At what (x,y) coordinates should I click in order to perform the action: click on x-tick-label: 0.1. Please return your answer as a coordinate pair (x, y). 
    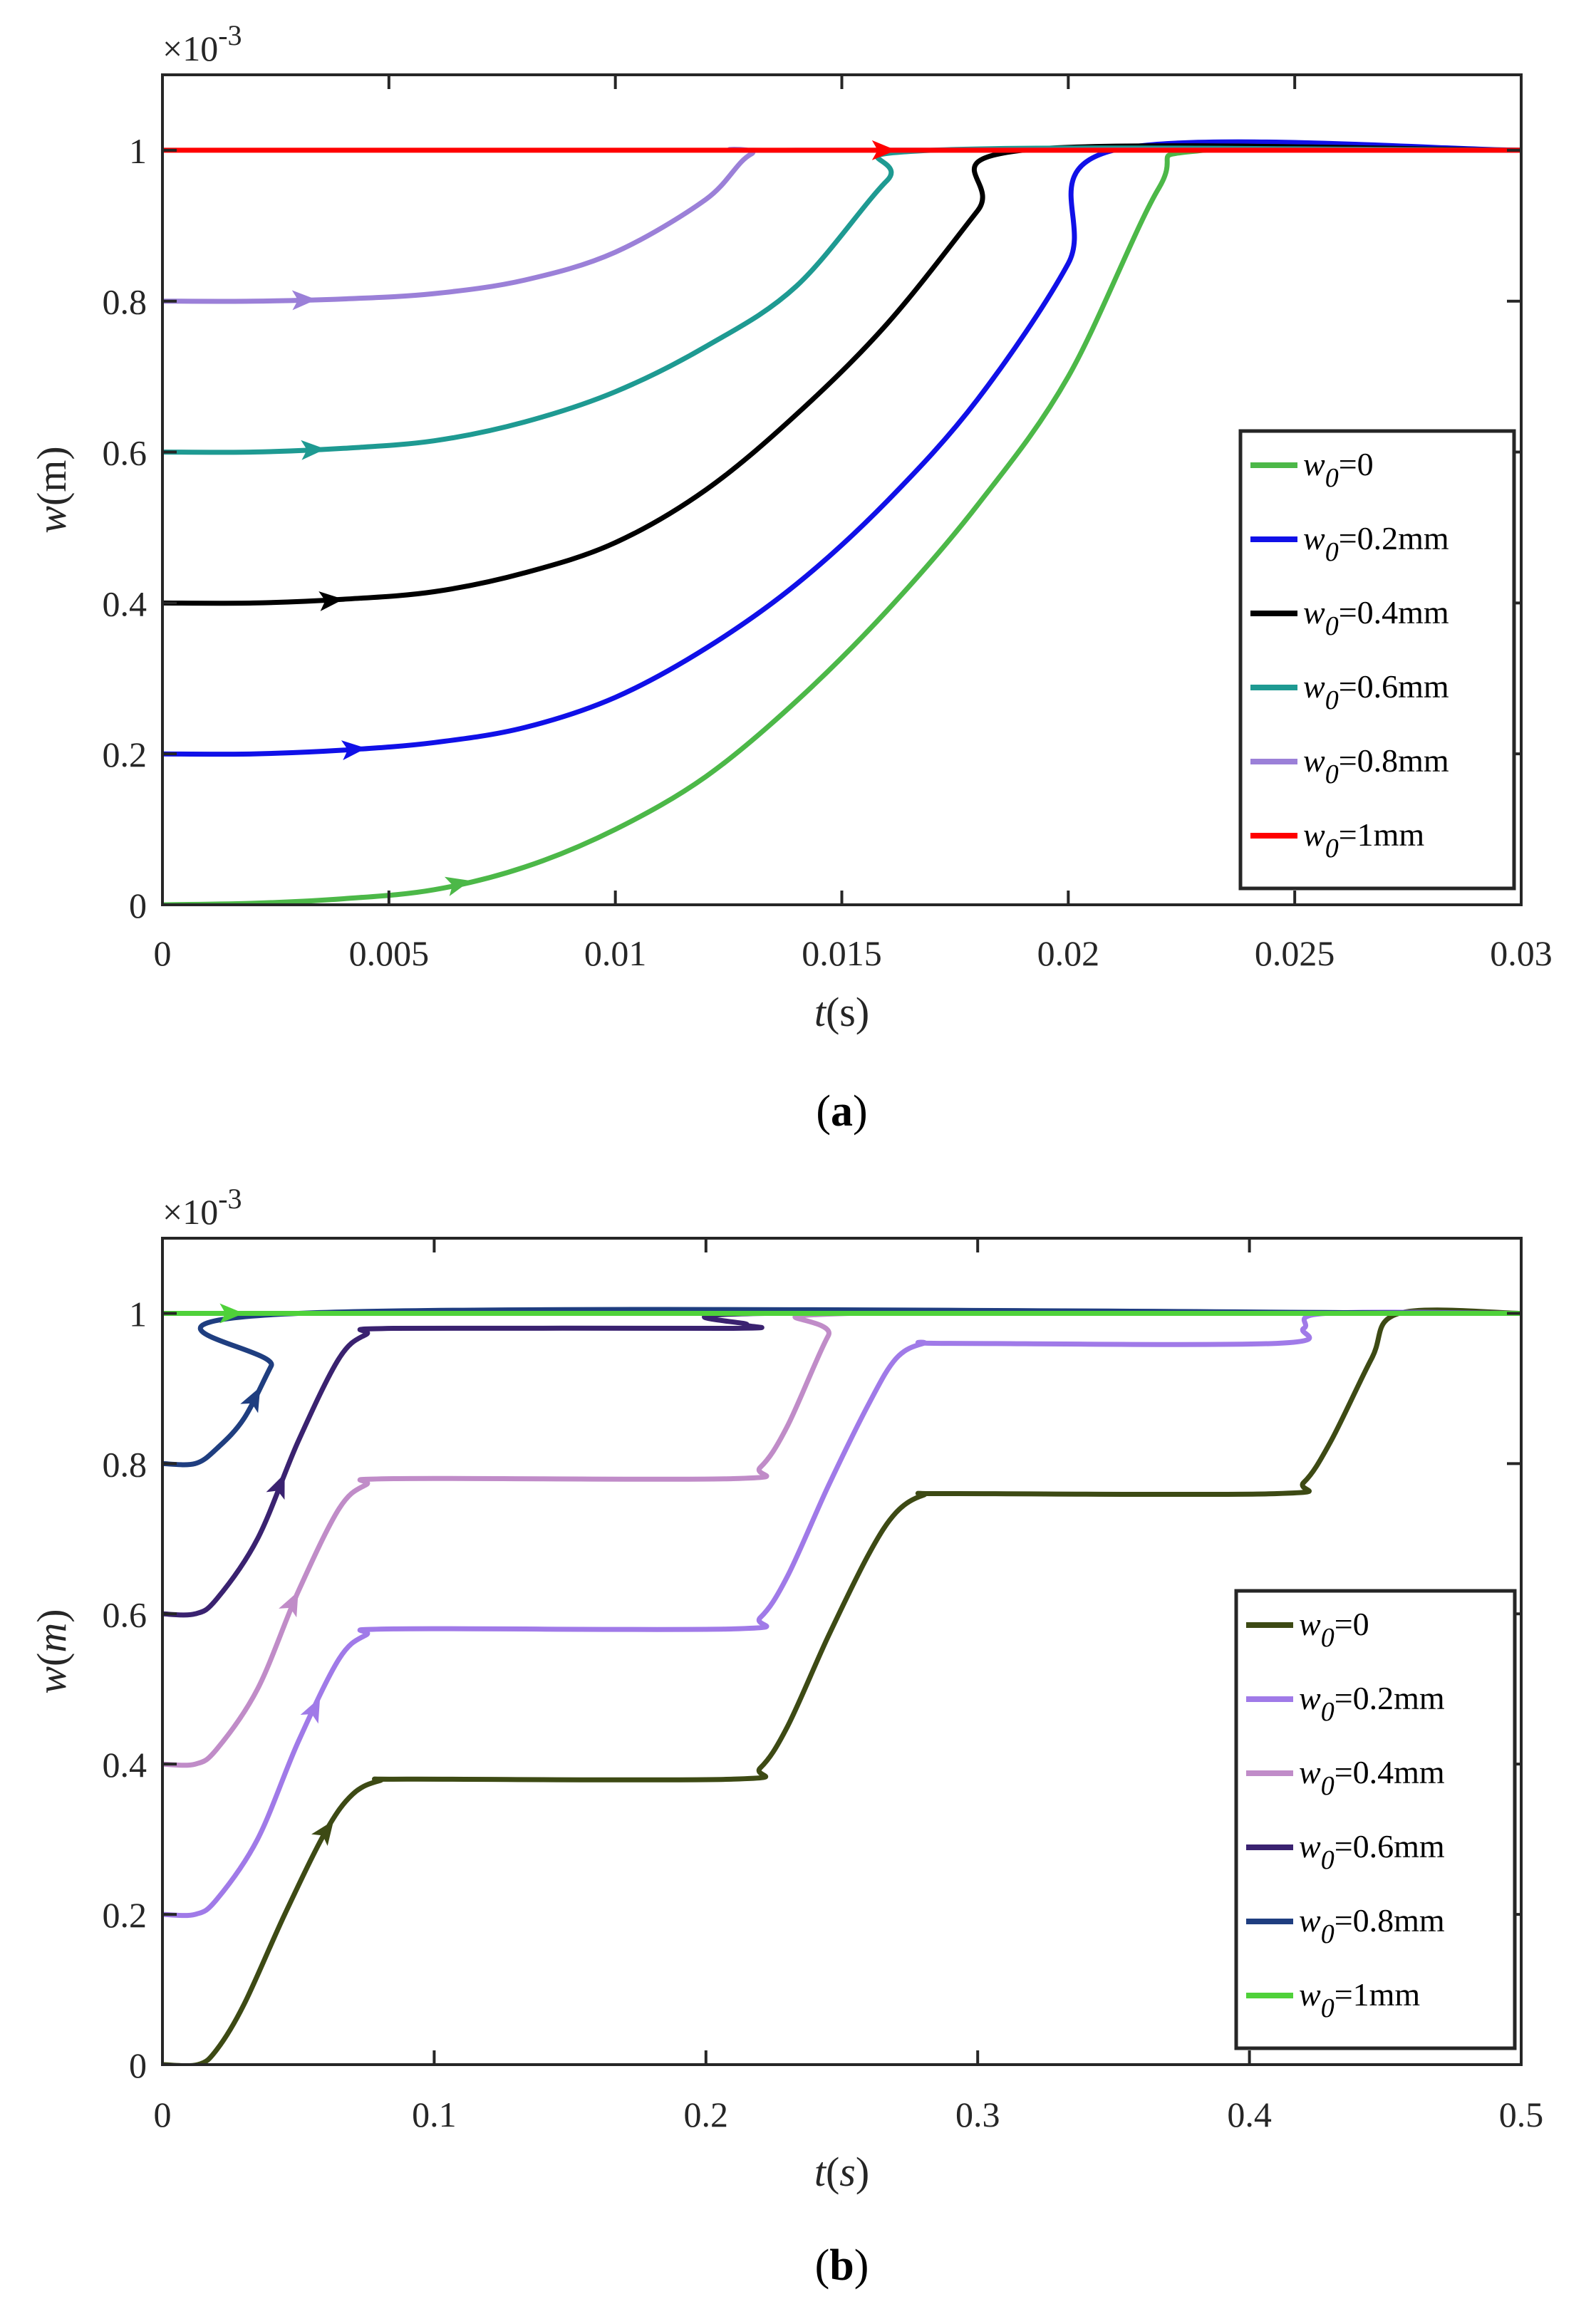
    Looking at the image, I should click on (434, 2114).